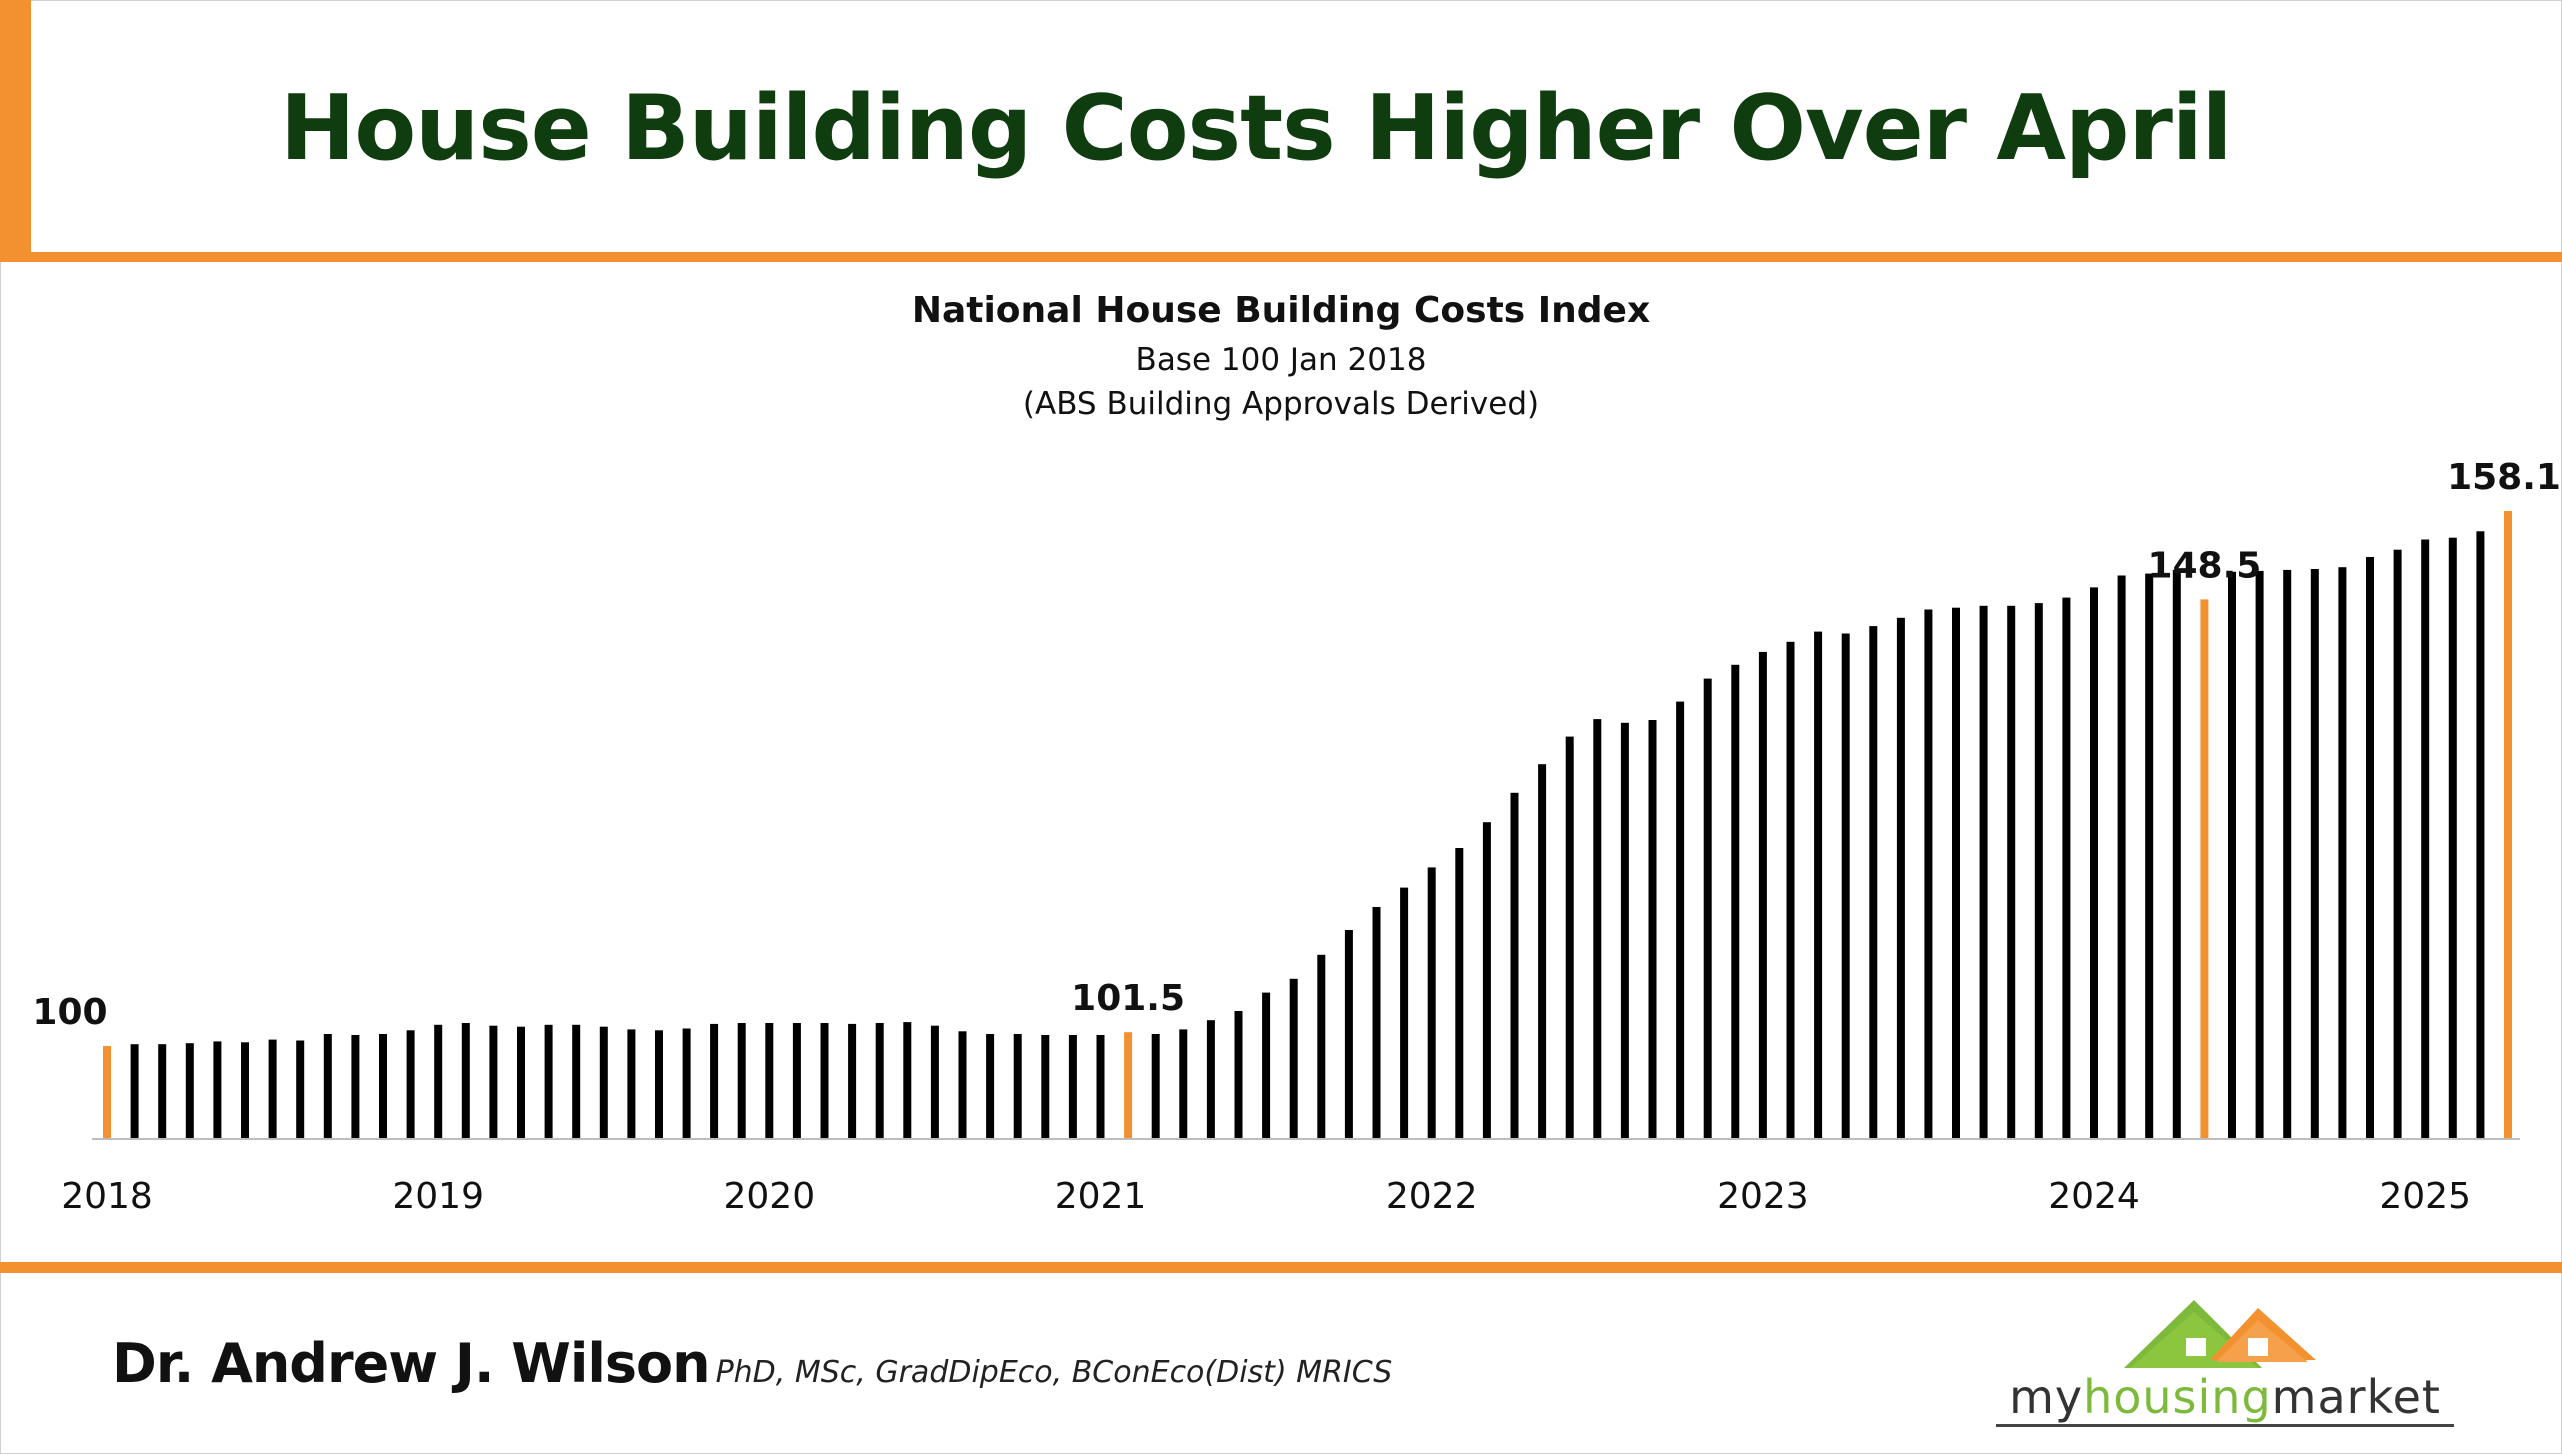 Image resolution: width=2562 pixels, height=1454 pixels. Describe the element at coordinates (2204, 565) in the screenshot. I see `data-label: 148.5` at that location.